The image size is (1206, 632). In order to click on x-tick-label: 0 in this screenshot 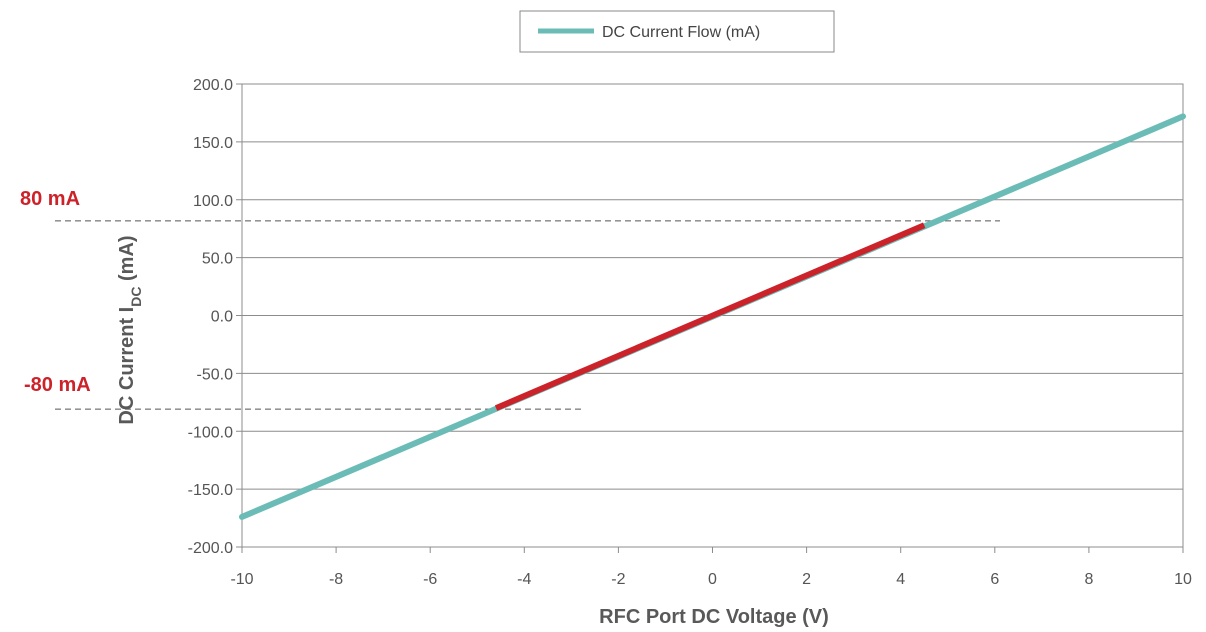, I will do `click(712, 579)`.